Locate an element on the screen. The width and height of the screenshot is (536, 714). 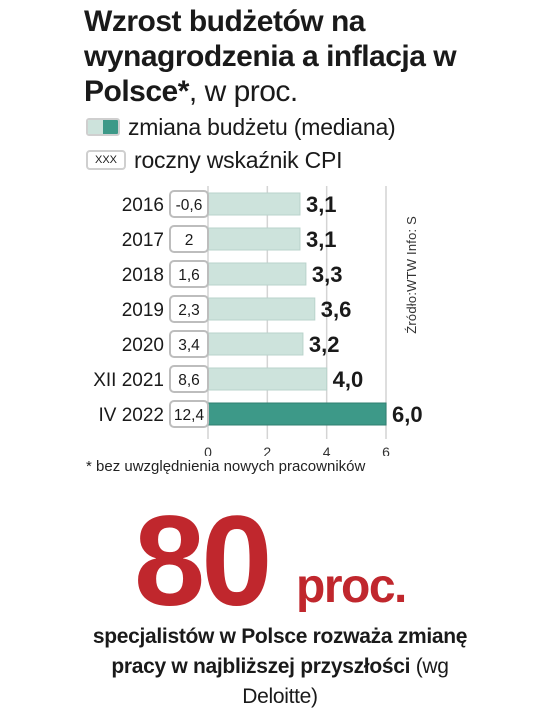
cpi-label: 2,3 is located at coordinates (189, 310).